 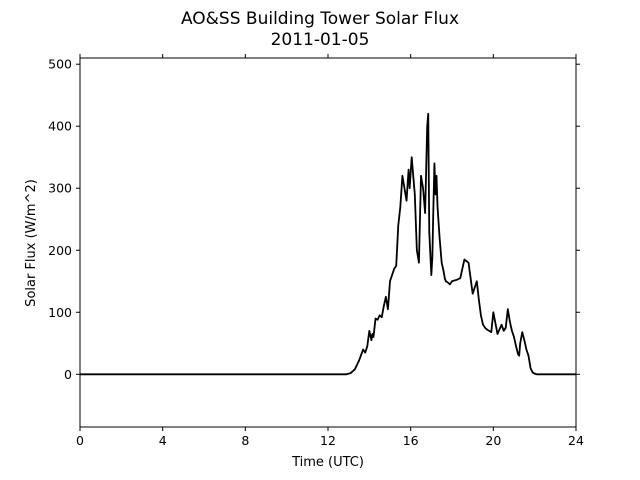 I want to click on y-tick-label: 400, so click(x=60, y=126).